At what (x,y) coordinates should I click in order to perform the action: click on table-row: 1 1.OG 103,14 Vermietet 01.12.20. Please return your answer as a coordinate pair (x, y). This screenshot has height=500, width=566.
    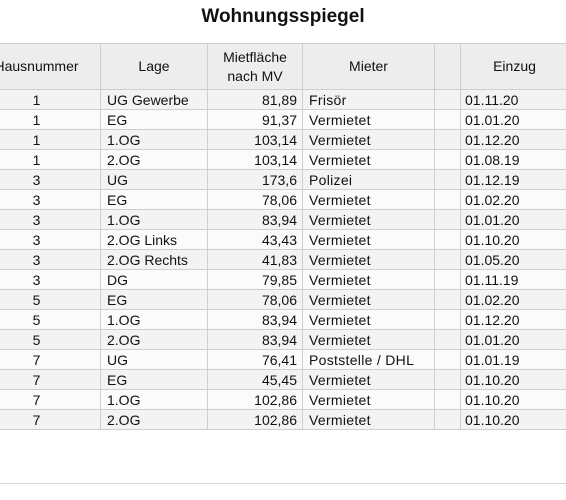
    Looking at the image, I should click on (283, 139).